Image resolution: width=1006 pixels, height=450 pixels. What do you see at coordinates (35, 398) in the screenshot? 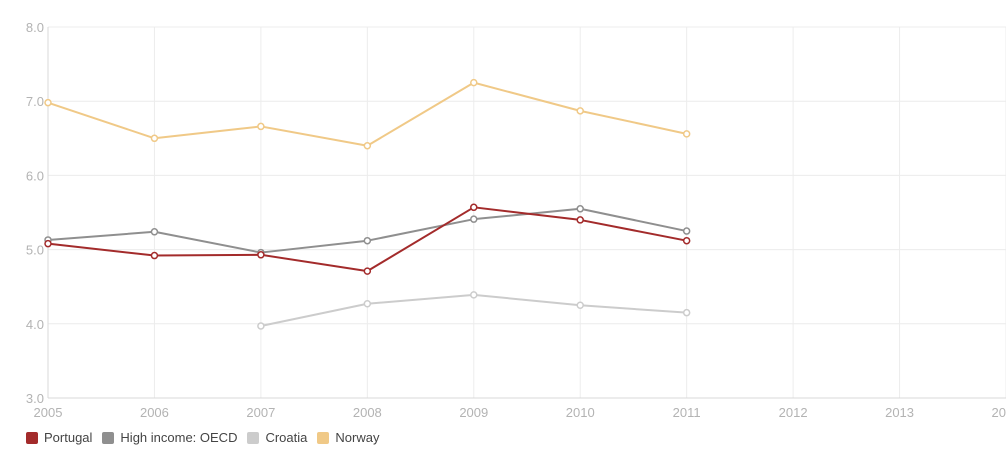
I see `y-tick-label: 3.0` at bounding box center [35, 398].